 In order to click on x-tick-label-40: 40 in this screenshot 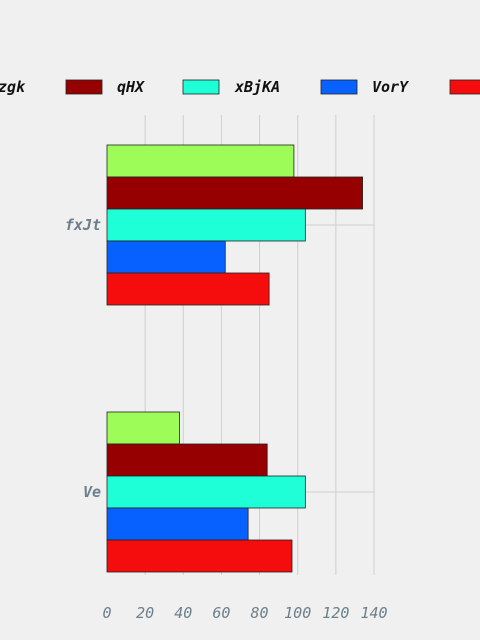, I will do `click(183, 613)`.